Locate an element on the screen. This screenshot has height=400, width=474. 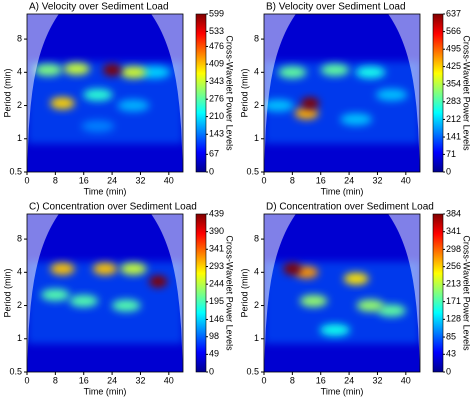
colorbar-tick-label: 343 is located at coordinates (216, 81).